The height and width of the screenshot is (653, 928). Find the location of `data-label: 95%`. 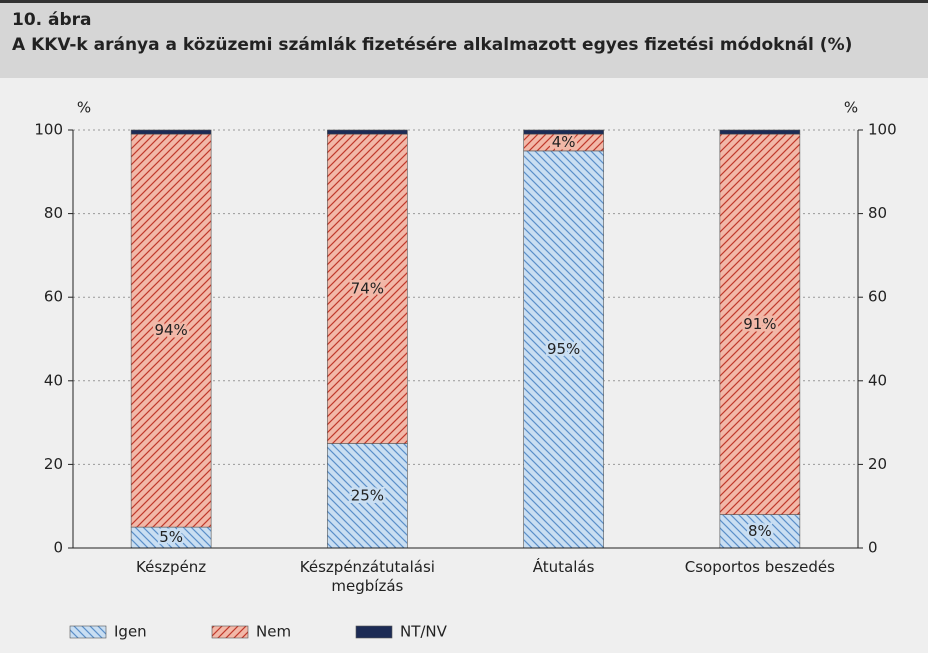

data-label: 95% is located at coordinates (563, 349).